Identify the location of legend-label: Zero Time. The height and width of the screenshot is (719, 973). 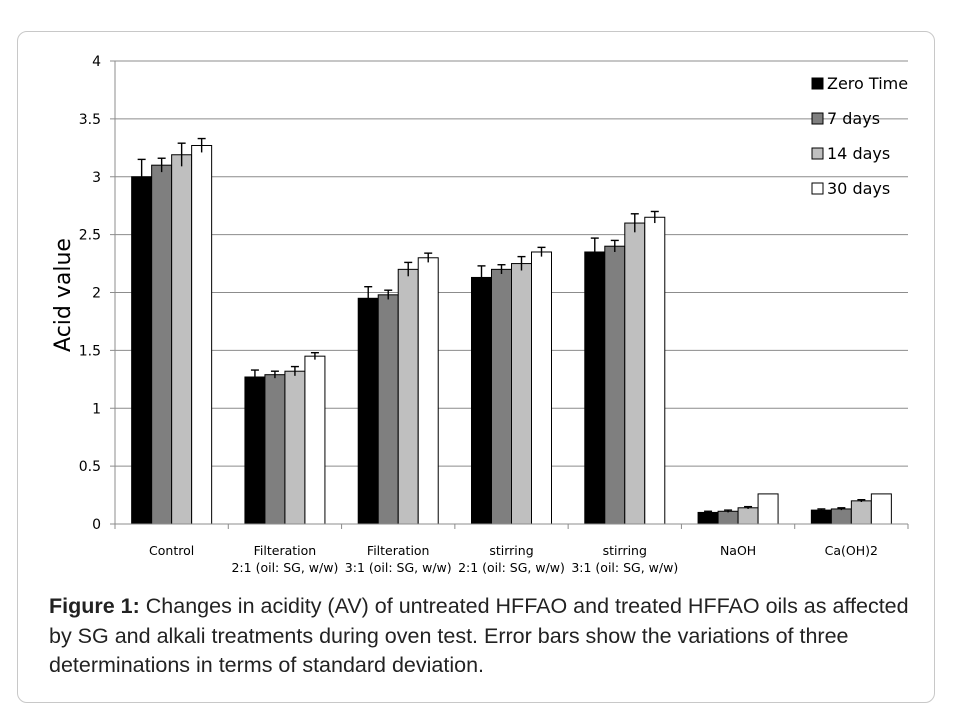
(867, 83).